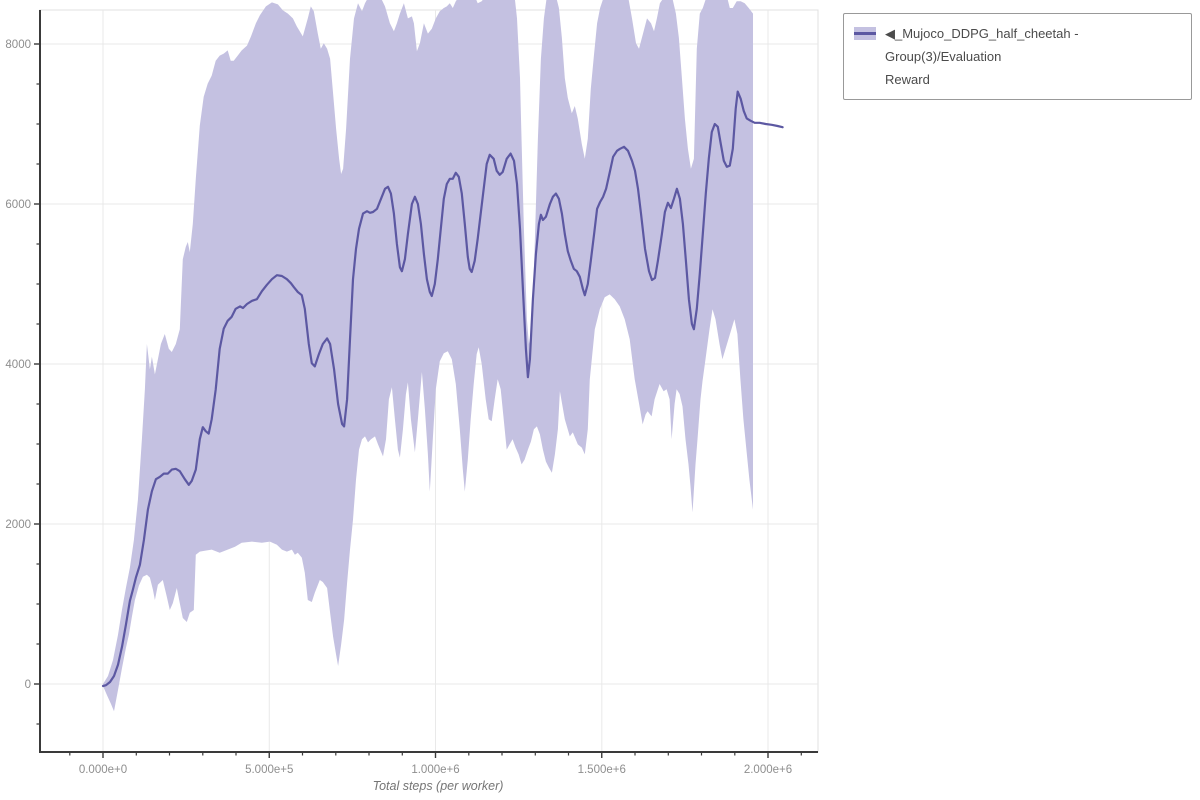 The width and height of the screenshot is (1200, 800). What do you see at coordinates (602, 770) in the screenshot?
I see `x-tick-label: 1.500e+6` at bounding box center [602, 770].